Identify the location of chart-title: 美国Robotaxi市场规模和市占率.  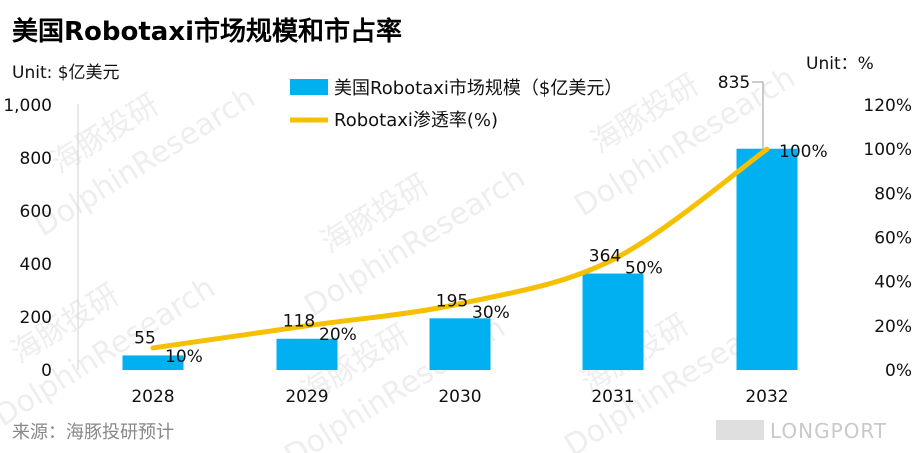
(207, 31).